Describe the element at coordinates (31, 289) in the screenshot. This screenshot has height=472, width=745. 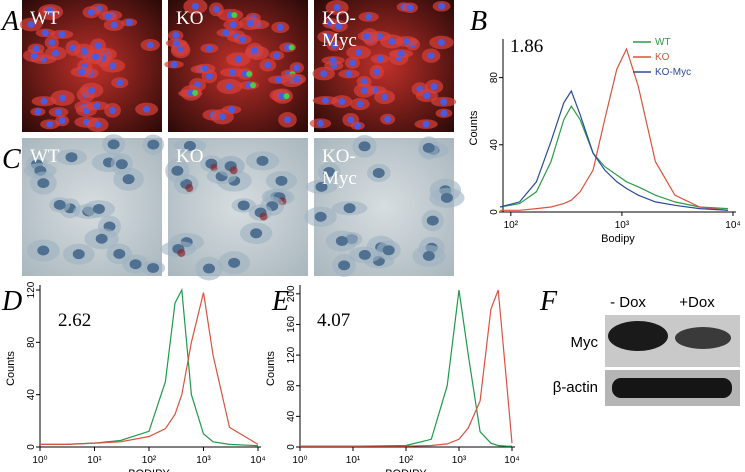
I see `y-tick-label: 120` at that location.